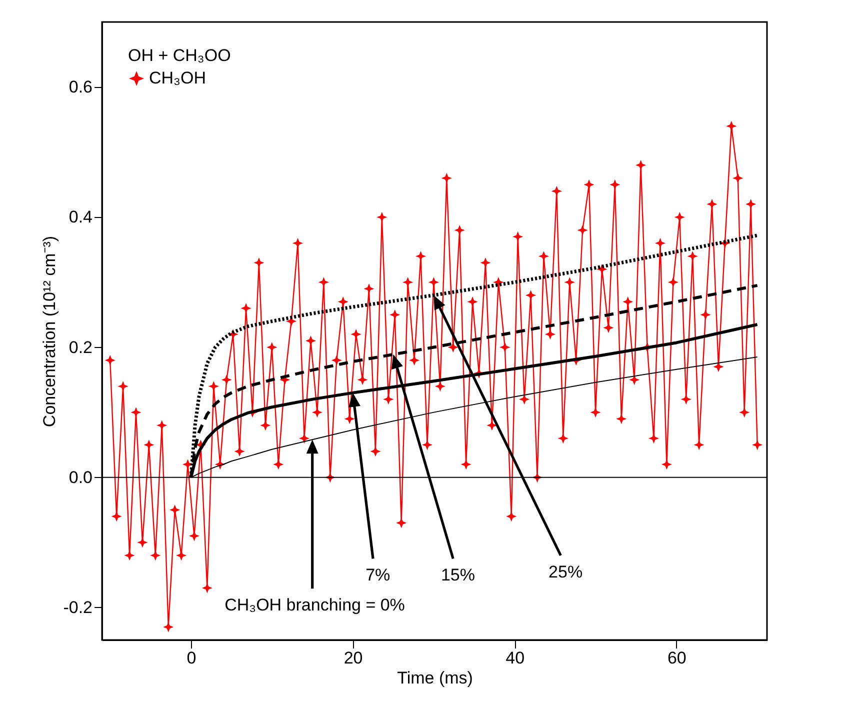 The width and height of the screenshot is (842, 725). What do you see at coordinates (191, 658) in the screenshot?
I see `x-tick-label: 0` at bounding box center [191, 658].